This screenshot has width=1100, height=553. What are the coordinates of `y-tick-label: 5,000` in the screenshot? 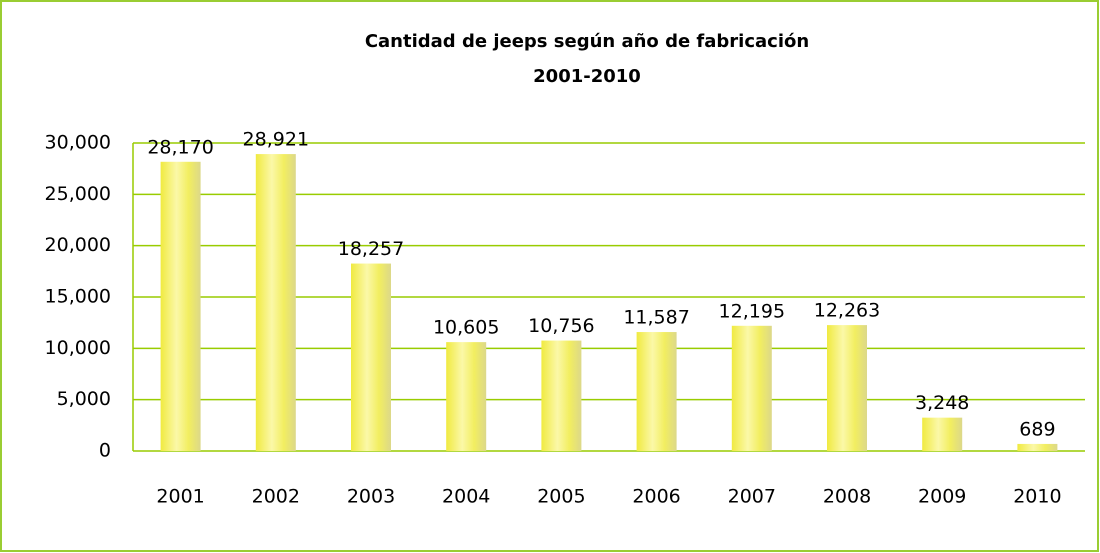 It's located at (84, 399).